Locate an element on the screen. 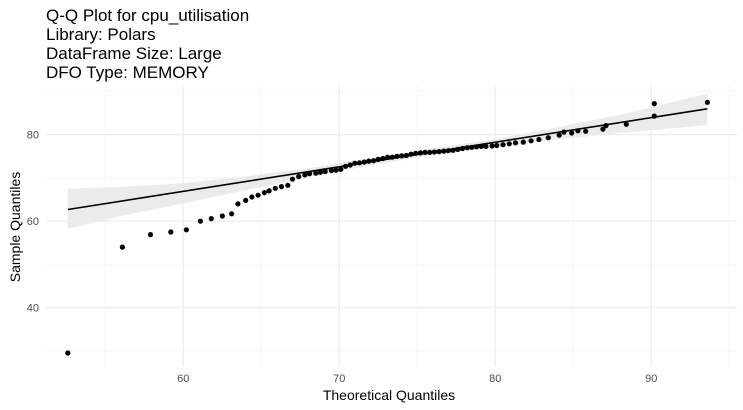 The width and height of the screenshot is (743, 410). y-tick-labels: 40 60 80 is located at coordinates (33, 222).